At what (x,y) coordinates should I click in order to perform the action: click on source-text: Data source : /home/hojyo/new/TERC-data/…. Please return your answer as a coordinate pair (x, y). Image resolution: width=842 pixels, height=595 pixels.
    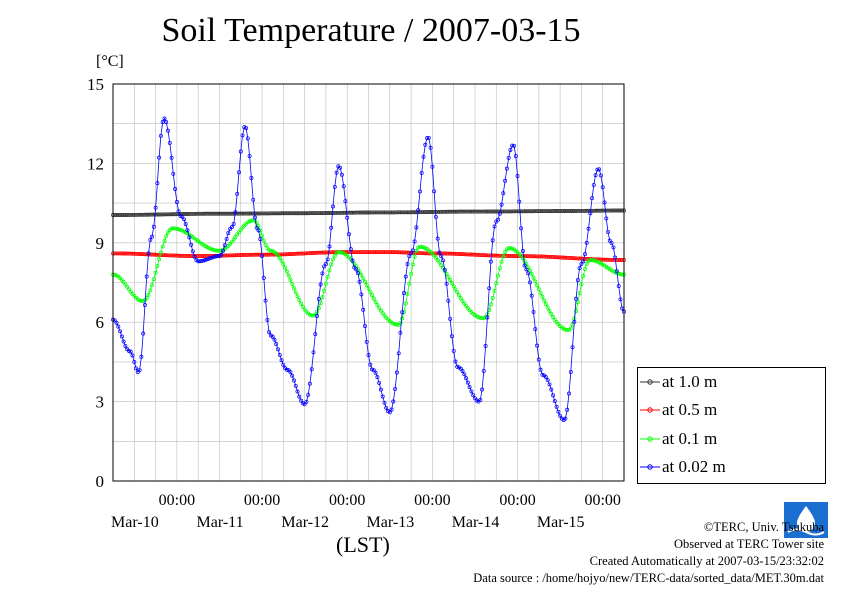
    Looking at the image, I should click on (648, 578).